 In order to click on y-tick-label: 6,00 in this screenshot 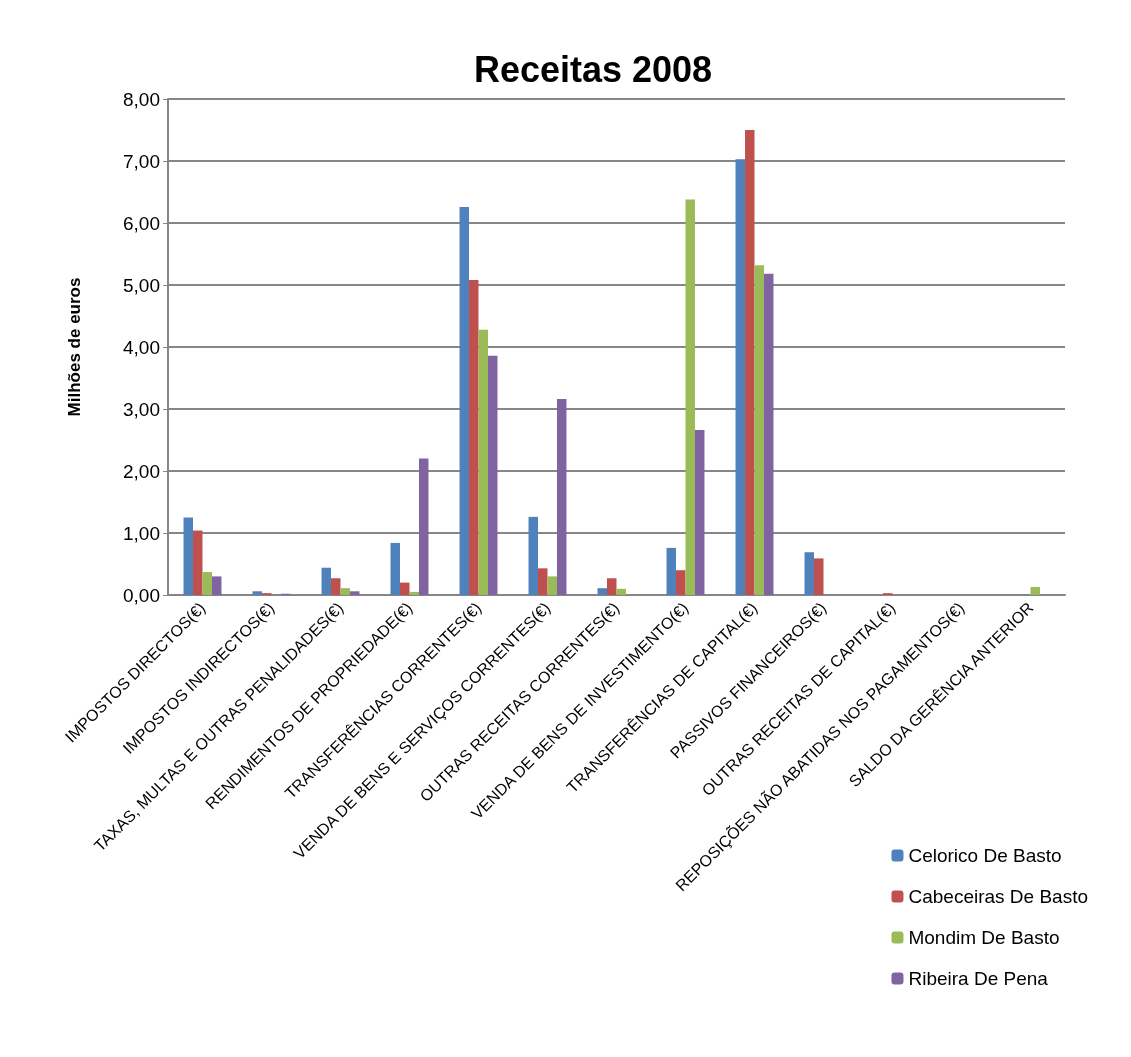, I will do `click(141, 223)`.